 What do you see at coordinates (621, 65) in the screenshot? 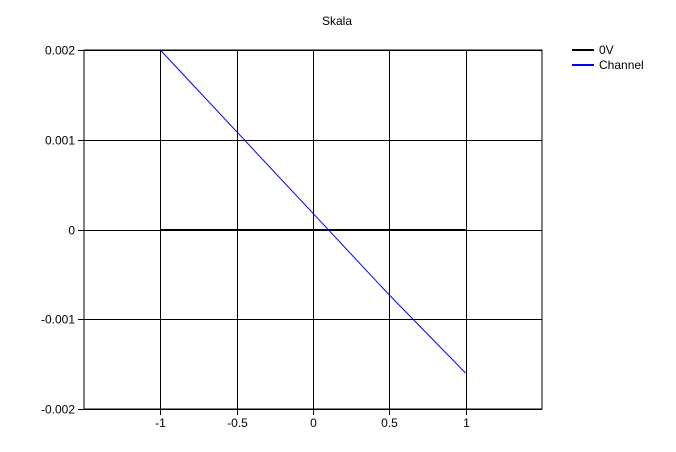
I see `legend-label: Channel` at bounding box center [621, 65].